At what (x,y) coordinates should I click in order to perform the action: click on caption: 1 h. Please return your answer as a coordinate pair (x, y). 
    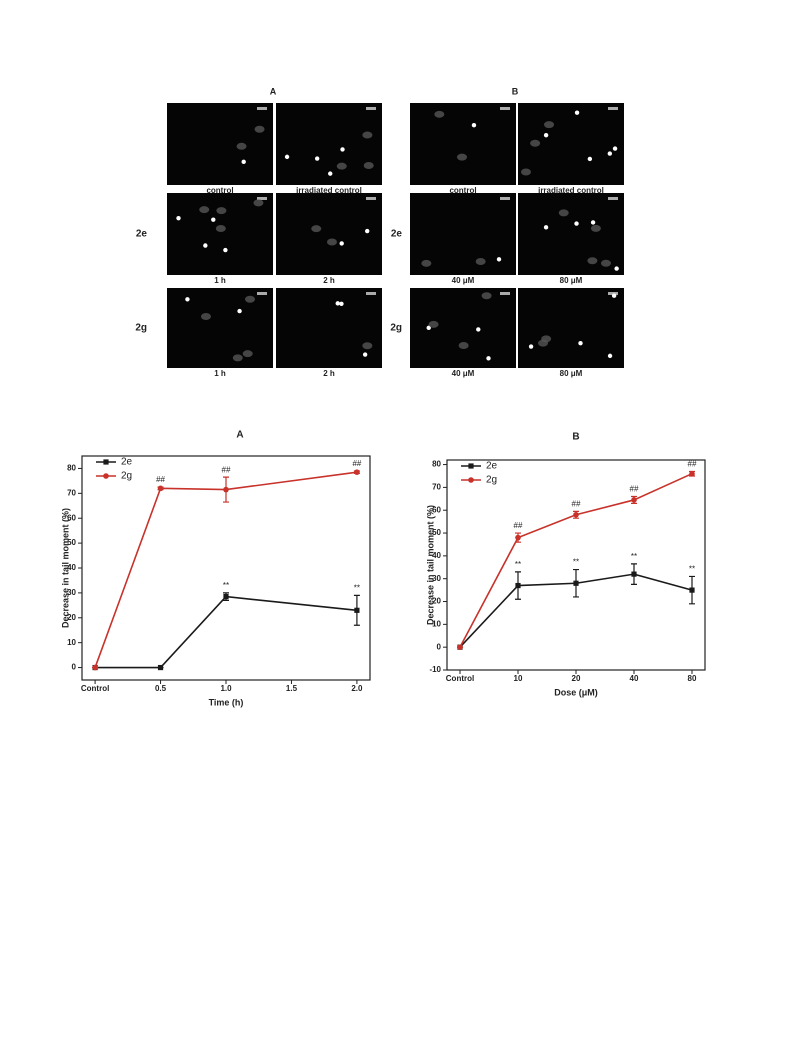
    Looking at the image, I should click on (220, 373).